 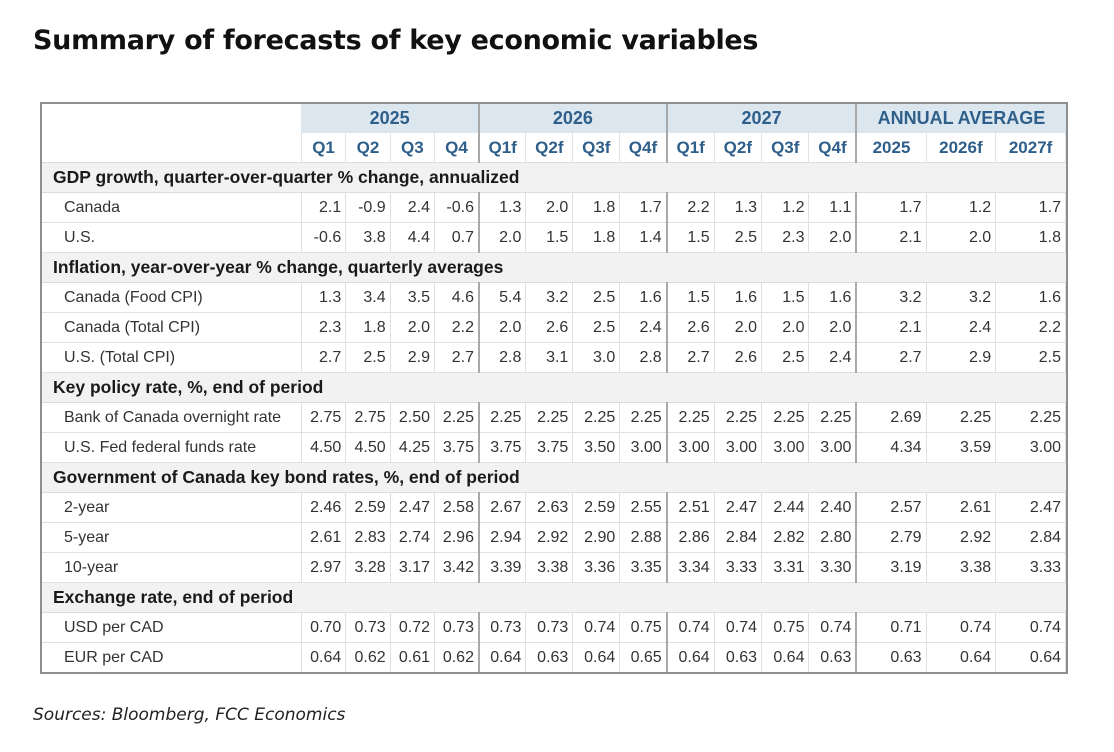 I want to click on column-header: Q3f, so click(x=785, y=148).